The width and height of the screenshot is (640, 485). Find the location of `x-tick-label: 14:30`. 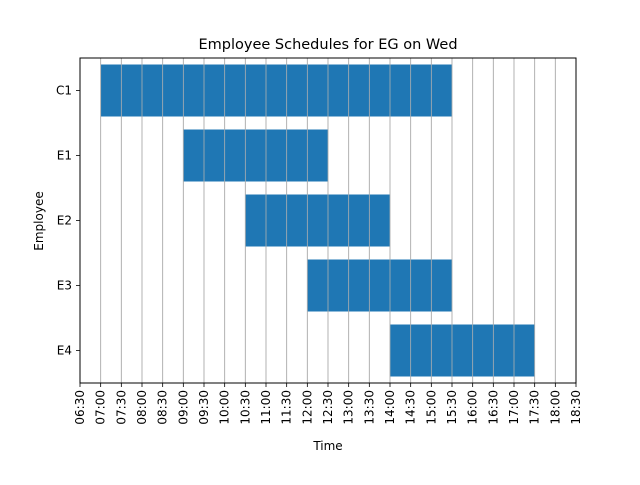

x-tick-label: 14:30 is located at coordinates (411, 407).